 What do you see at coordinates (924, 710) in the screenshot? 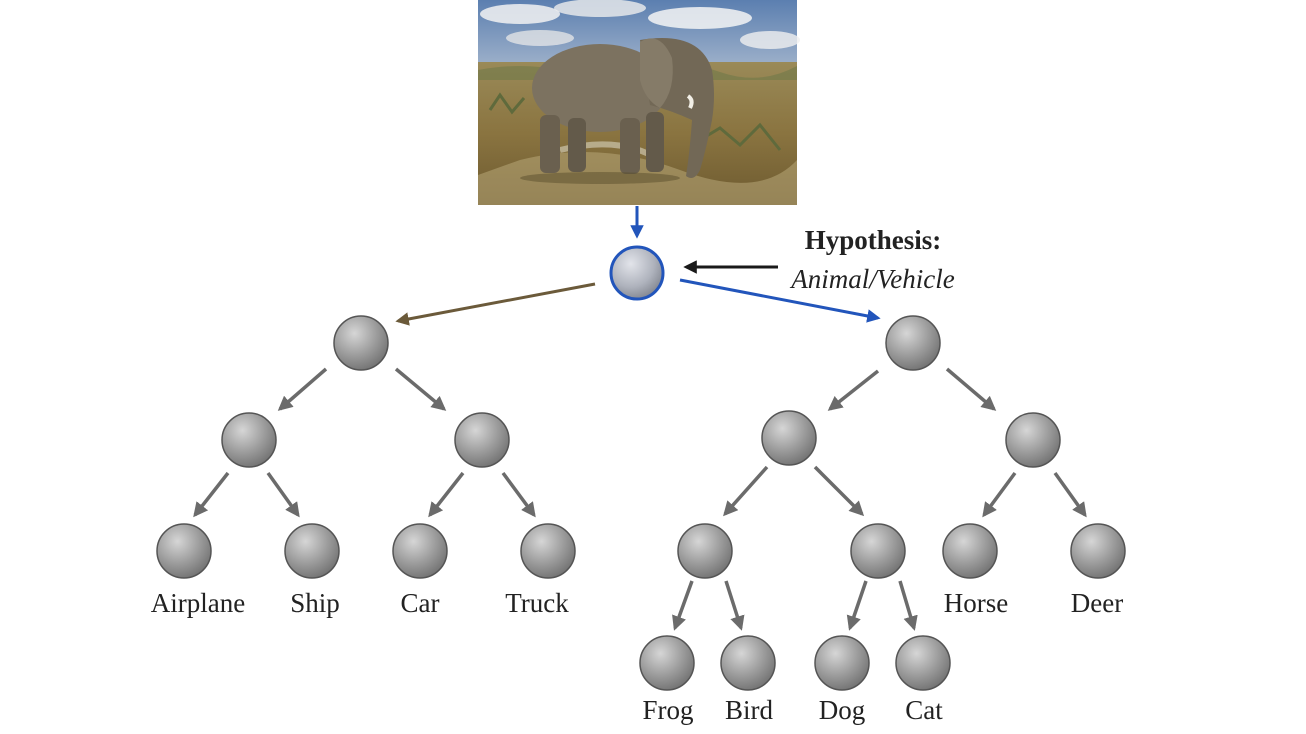
I see `leaf-label-cat: Cat` at bounding box center [924, 710].